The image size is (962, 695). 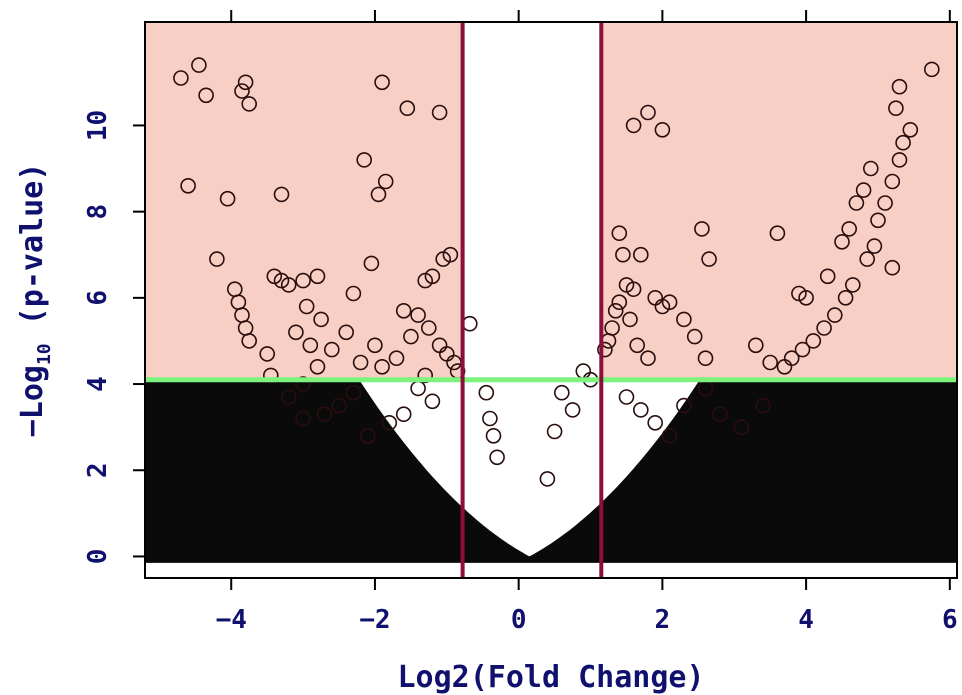 I want to click on y-tick-label: 2, so click(x=98, y=470).